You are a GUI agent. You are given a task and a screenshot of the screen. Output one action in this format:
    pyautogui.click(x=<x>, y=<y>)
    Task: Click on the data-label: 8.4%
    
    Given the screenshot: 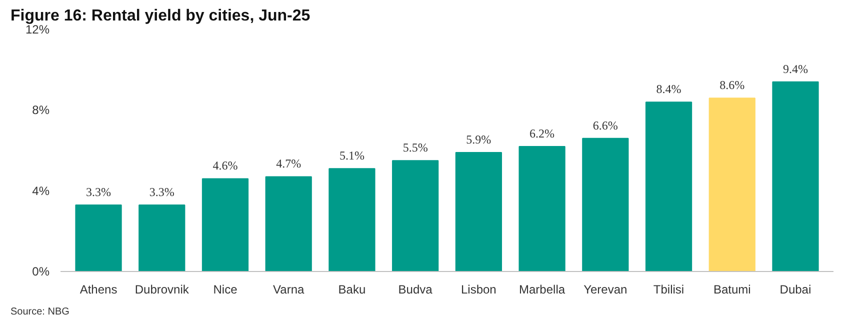 What is the action you would take?
    pyautogui.click(x=669, y=89)
    